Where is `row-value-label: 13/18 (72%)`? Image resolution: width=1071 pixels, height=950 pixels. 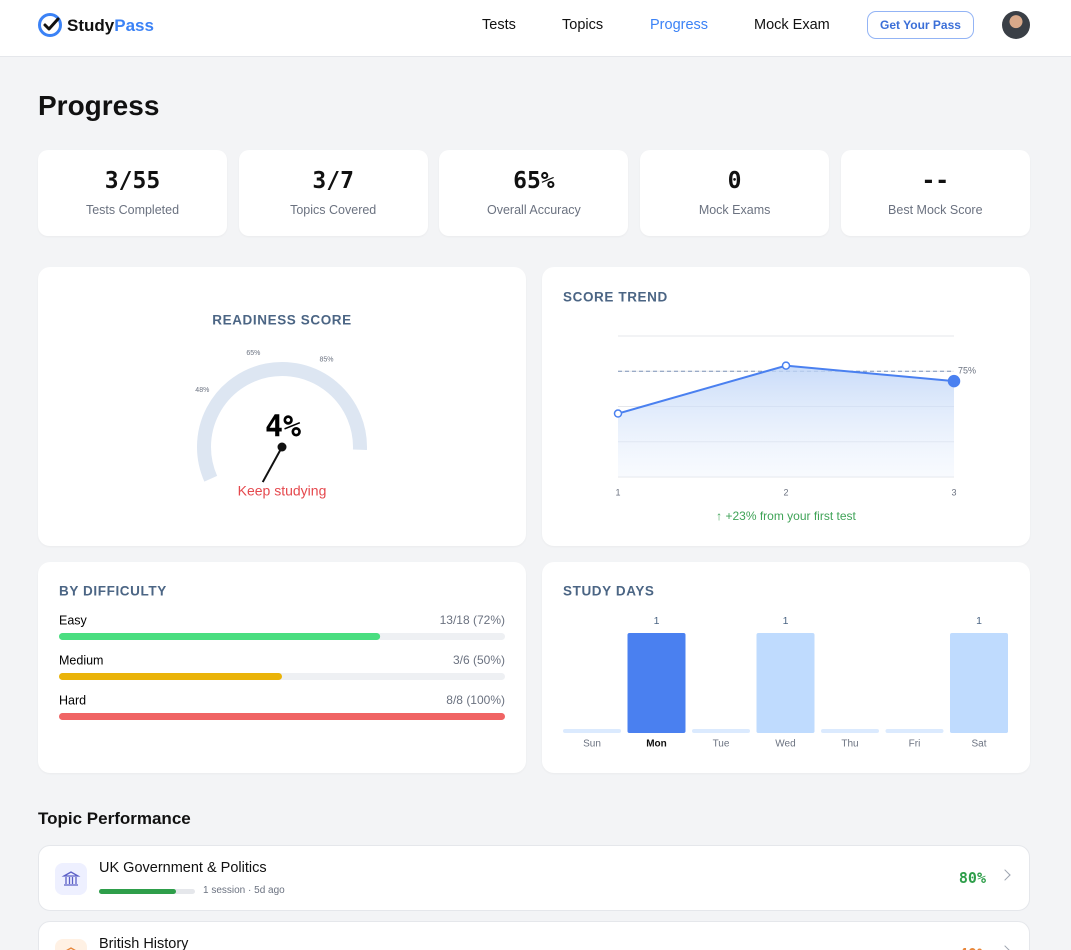
row-value-label: 13/18 (72%) is located at coordinates (472, 620).